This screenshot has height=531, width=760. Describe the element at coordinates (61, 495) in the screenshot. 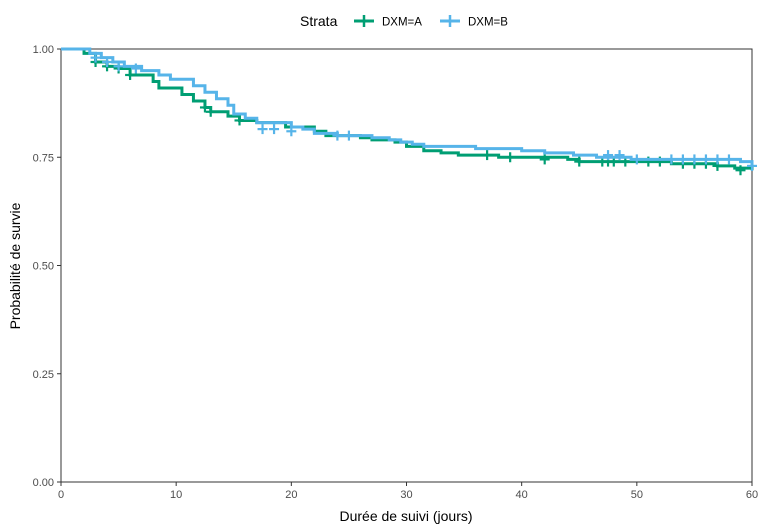

I see `x-tick-label: 0` at that location.